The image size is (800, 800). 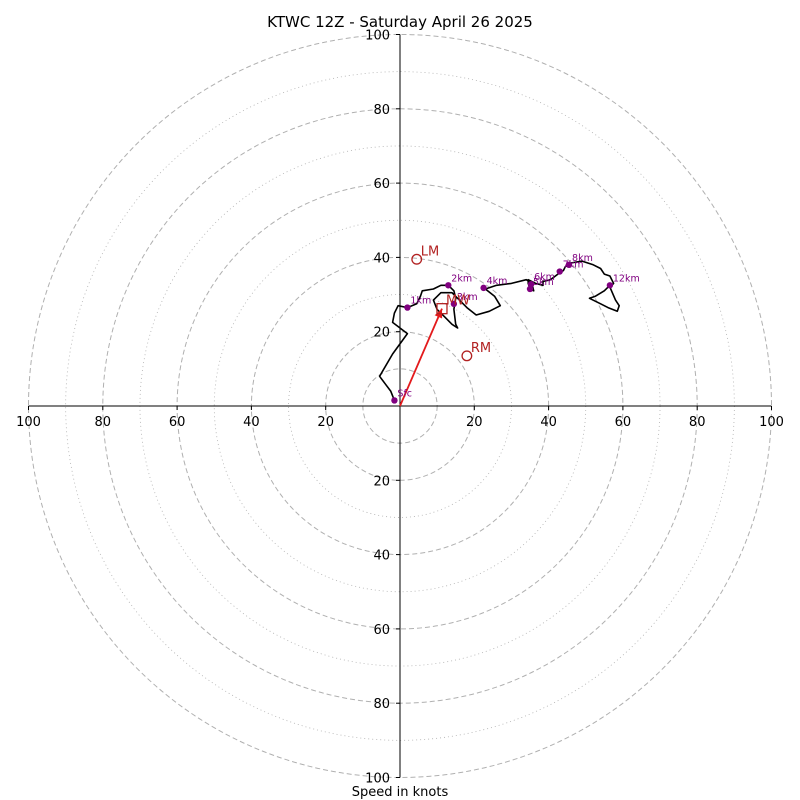 What do you see at coordinates (544, 277) in the screenshot?
I see `height-point-label: 6km` at bounding box center [544, 277].